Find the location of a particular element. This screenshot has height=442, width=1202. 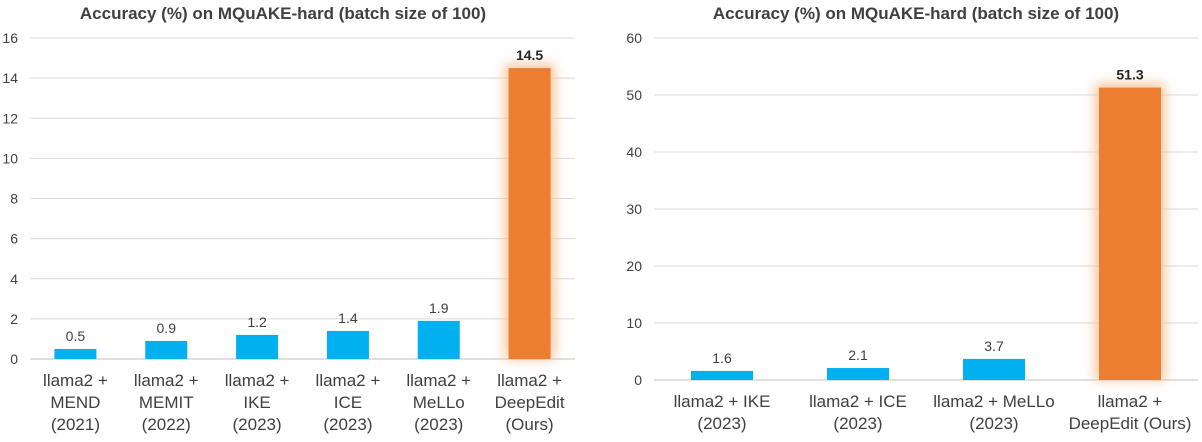

y-tick-label: 16 is located at coordinates (10, 38).